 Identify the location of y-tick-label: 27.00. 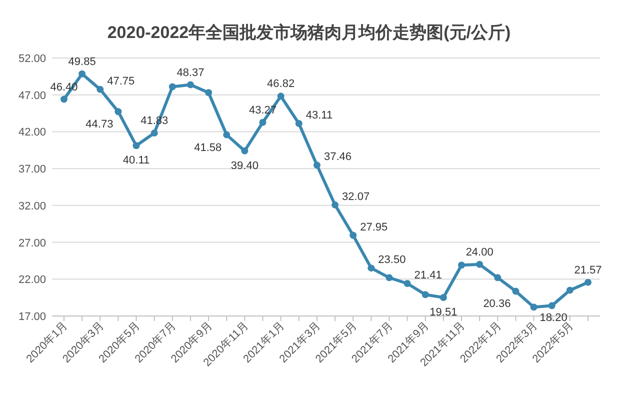
(32, 243).